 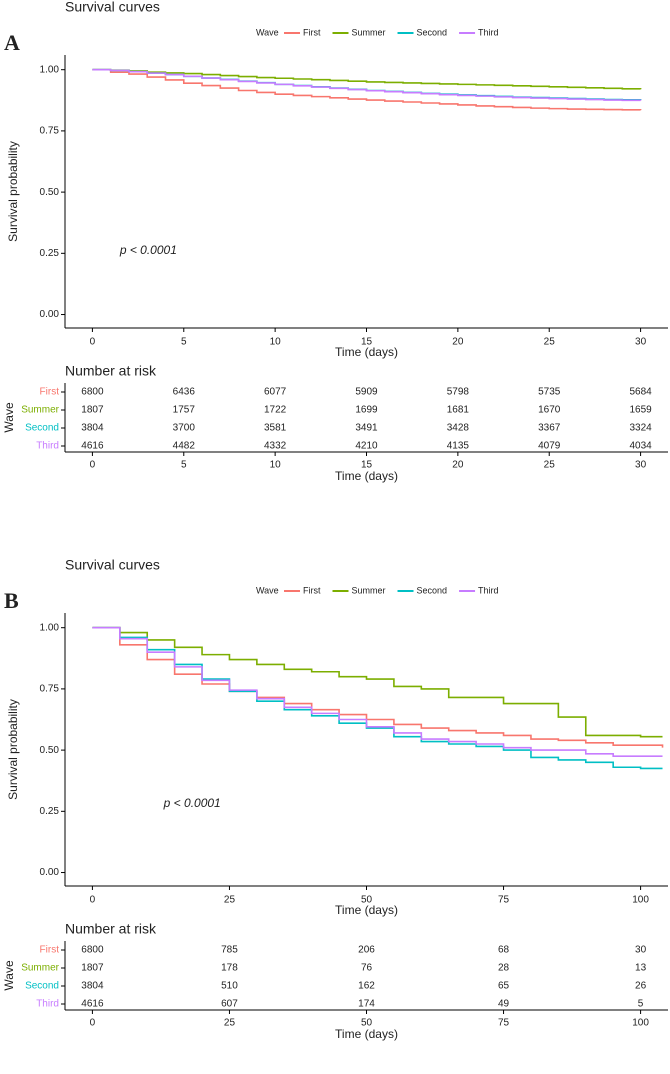 What do you see at coordinates (504, 968) in the screenshot?
I see `risk-count: 28` at bounding box center [504, 968].